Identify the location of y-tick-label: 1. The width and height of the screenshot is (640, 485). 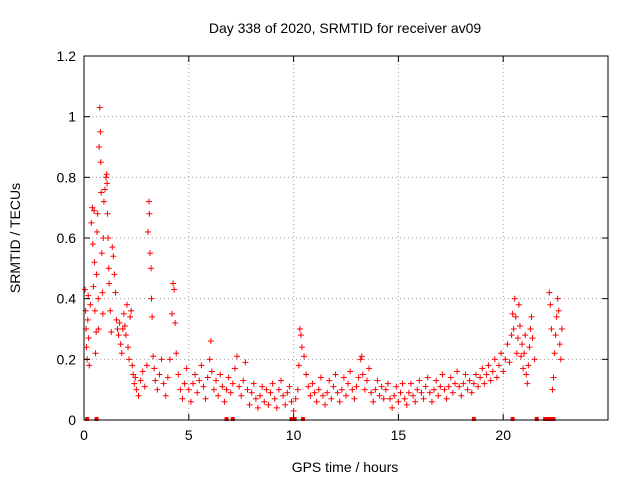
(72, 117).